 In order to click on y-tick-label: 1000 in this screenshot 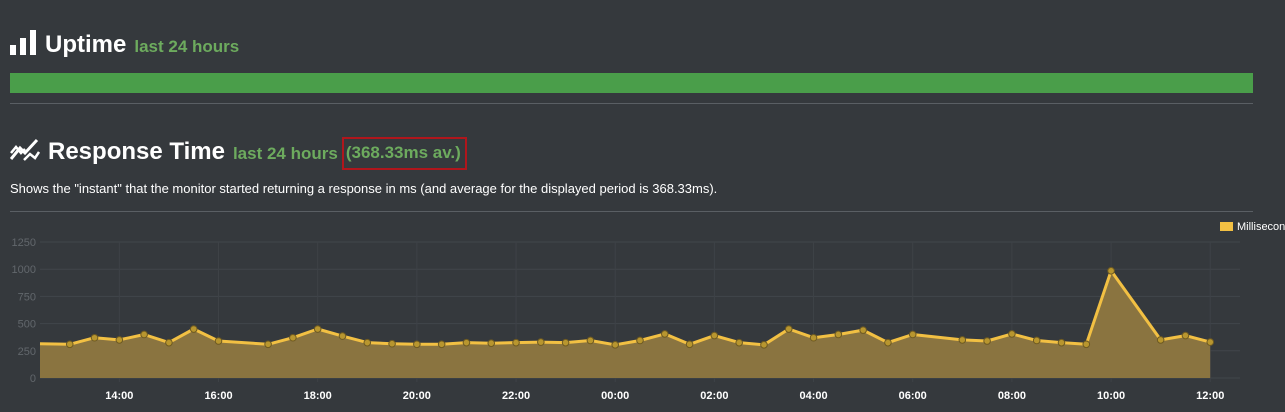, I will do `click(24, 270)`.